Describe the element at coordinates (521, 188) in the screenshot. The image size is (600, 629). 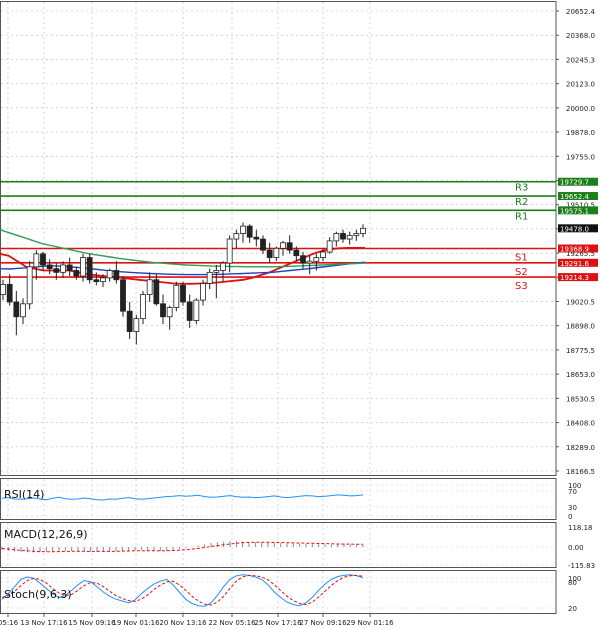
I see `level-label-r3: R3` at that location.